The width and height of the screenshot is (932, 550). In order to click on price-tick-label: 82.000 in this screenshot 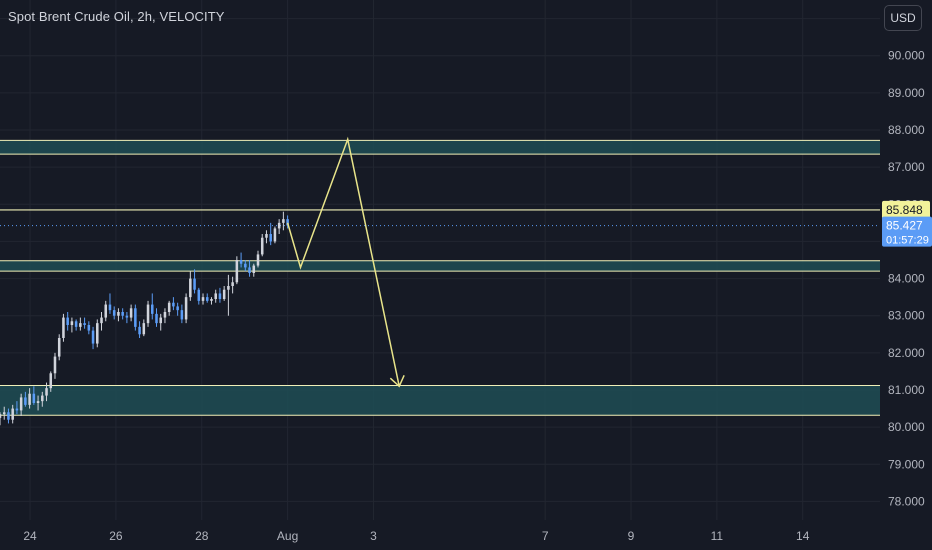, I will do `click(906, 353)`.